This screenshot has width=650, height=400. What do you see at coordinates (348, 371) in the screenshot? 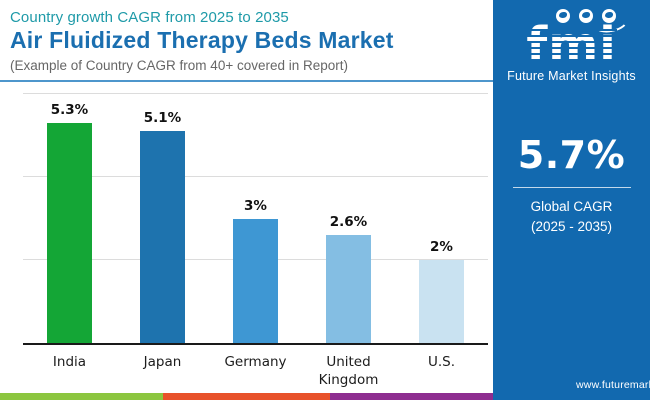
I see `category-label: United Kingdom` at bounding box center [348, 371].